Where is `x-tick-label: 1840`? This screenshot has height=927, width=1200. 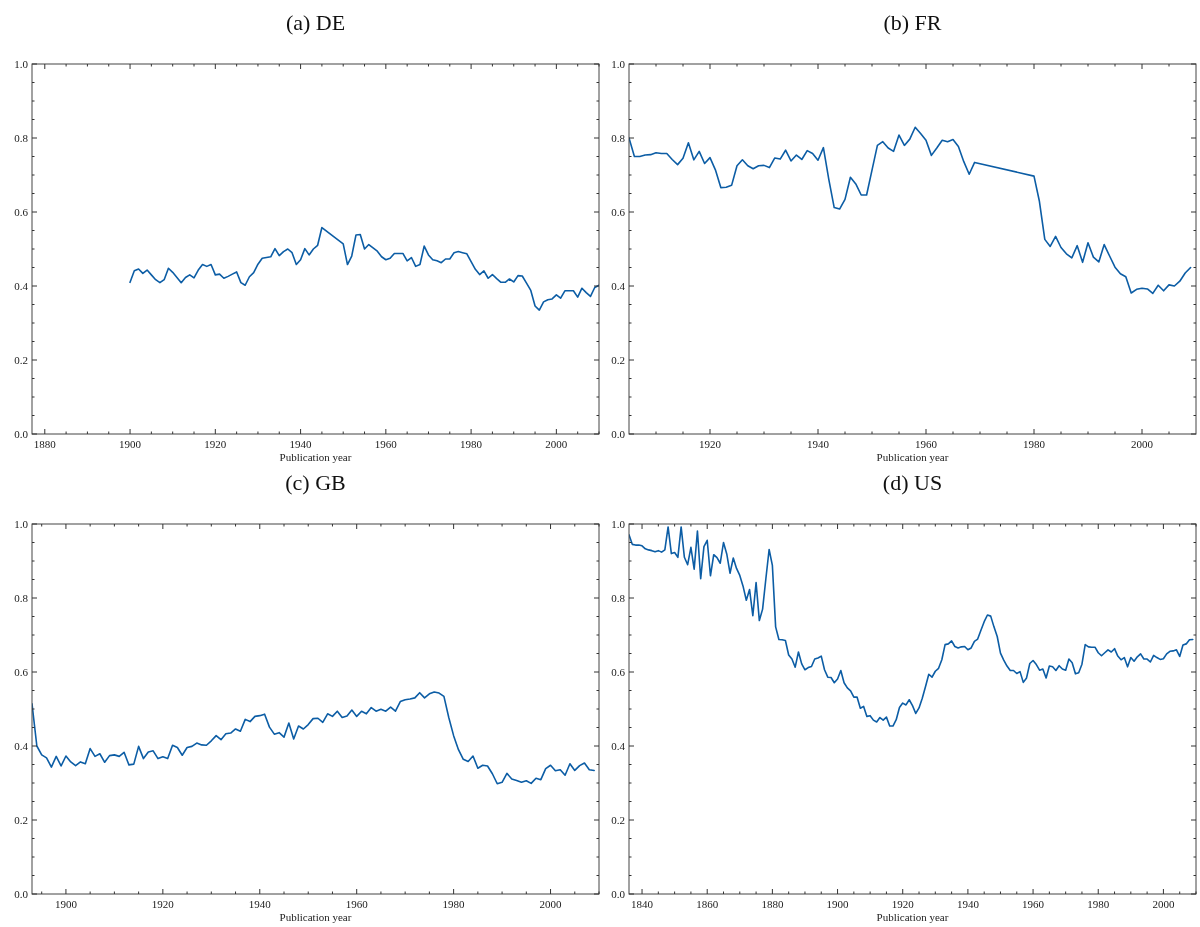 x-tick-label: 1840 is located at coordinates (642, 904).